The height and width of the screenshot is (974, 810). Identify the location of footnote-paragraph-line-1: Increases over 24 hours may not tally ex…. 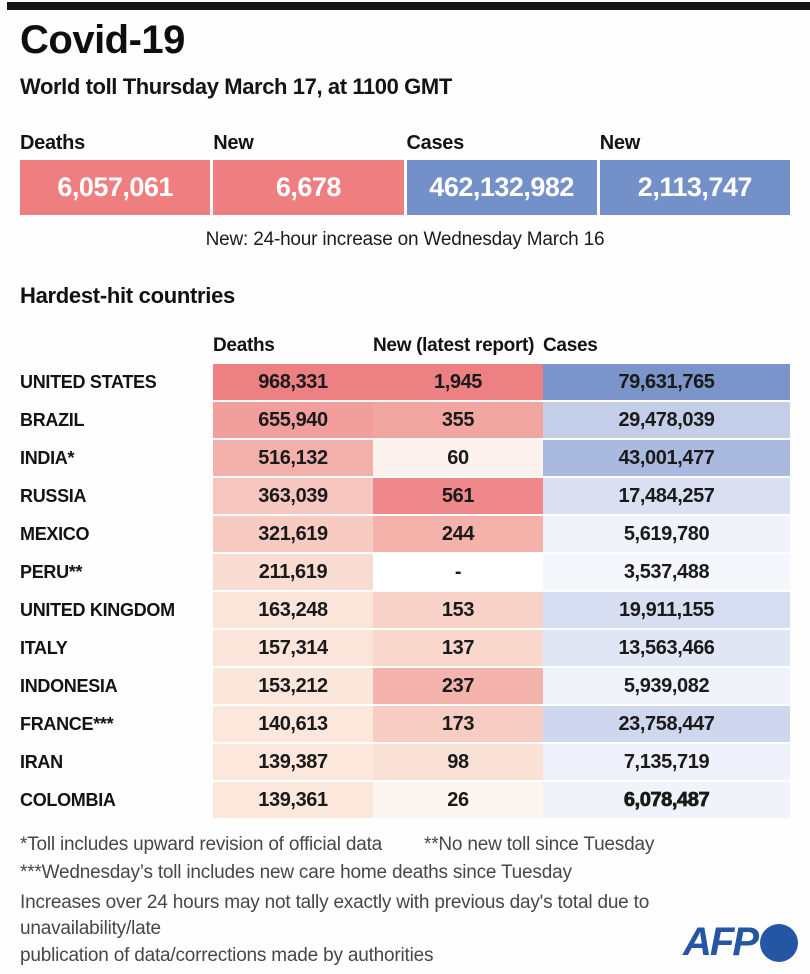
(335, 915).